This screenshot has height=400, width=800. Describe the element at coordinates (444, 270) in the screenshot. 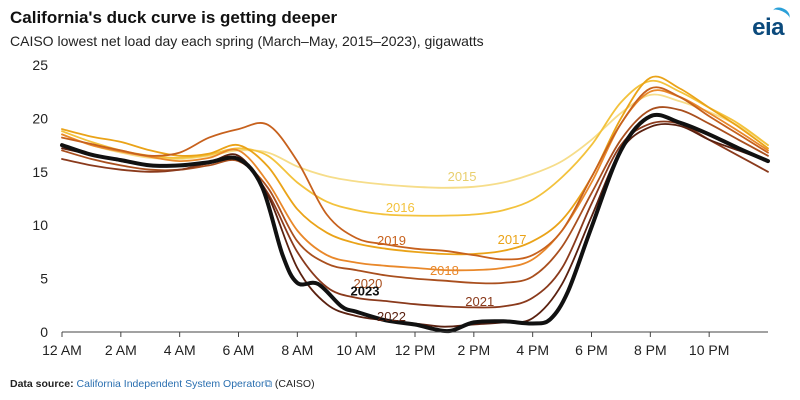

I see `series-label-2018: 2018` at that location.